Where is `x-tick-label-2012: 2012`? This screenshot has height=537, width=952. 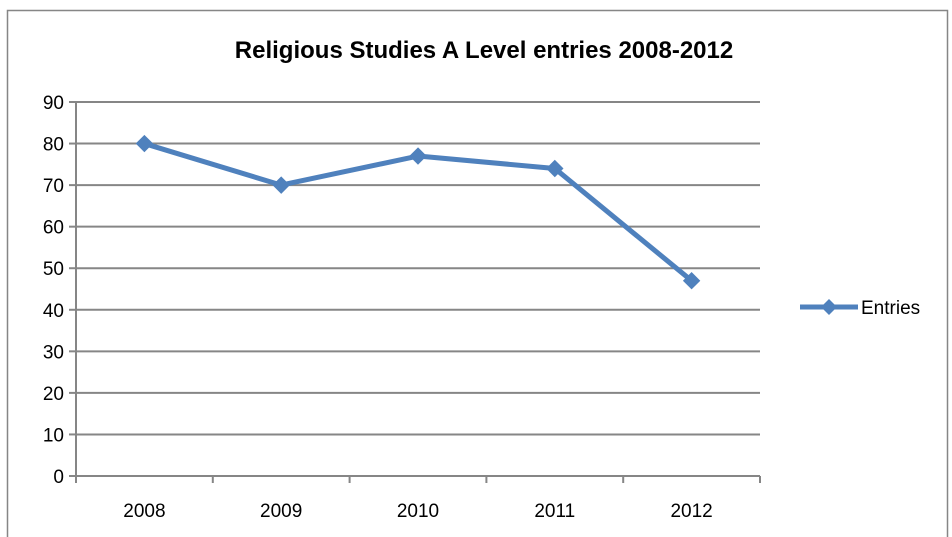
x-tick-label-2012: 2012 is located at coordinates (691, 511).